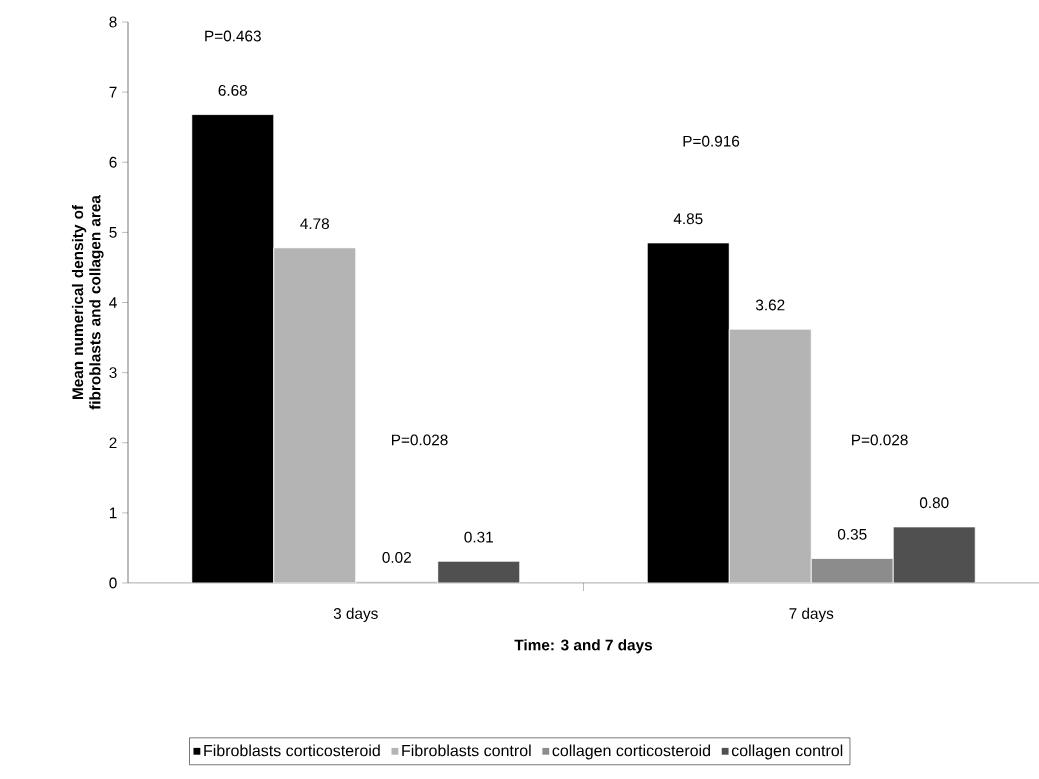 The image size is (1039, 779). Describe the element at coordinates (478, 537) in the screenshot. I see `data-label: 0.31` at that location.